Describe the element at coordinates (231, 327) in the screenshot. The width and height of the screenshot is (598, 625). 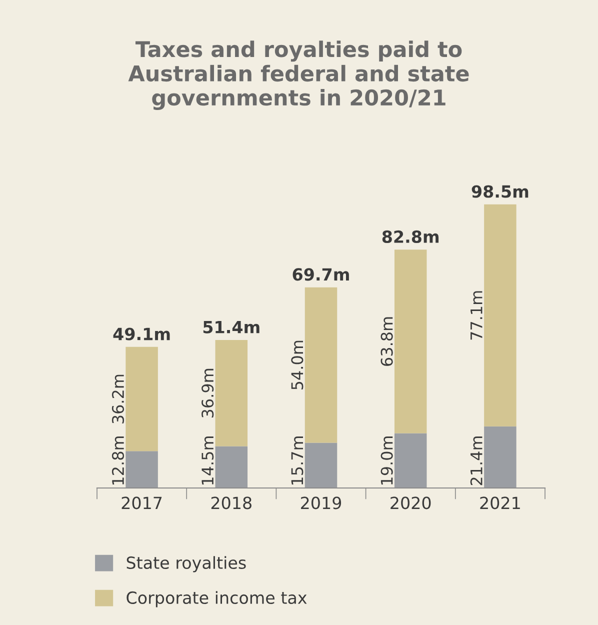
I see `total-label: 51.4m` at that location.